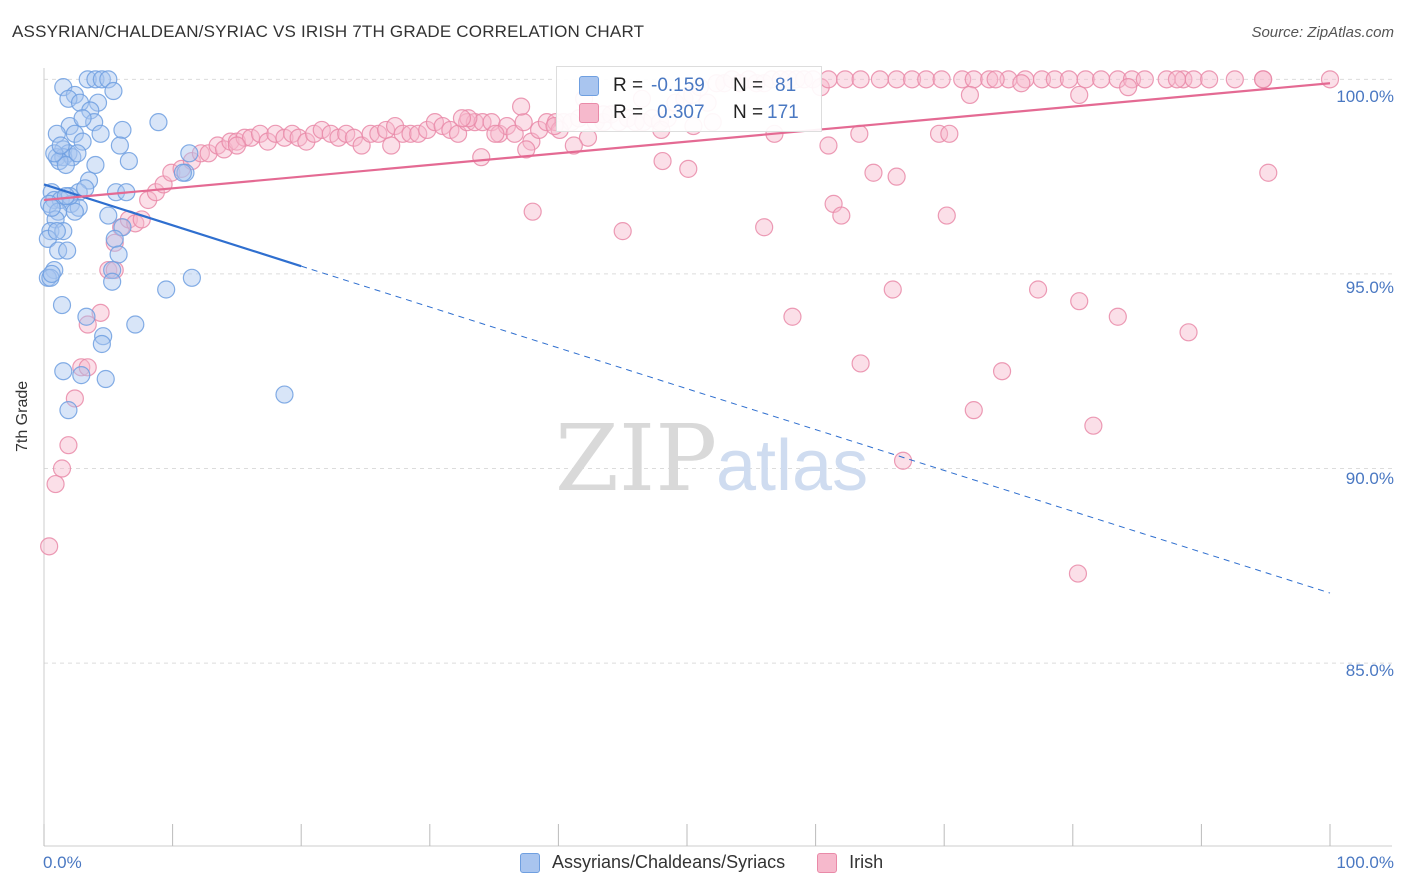 Image resolution: width=1406 pixels, height=892 pixels. I want to click on watermark-zip: ZIP, so click(636, 458).